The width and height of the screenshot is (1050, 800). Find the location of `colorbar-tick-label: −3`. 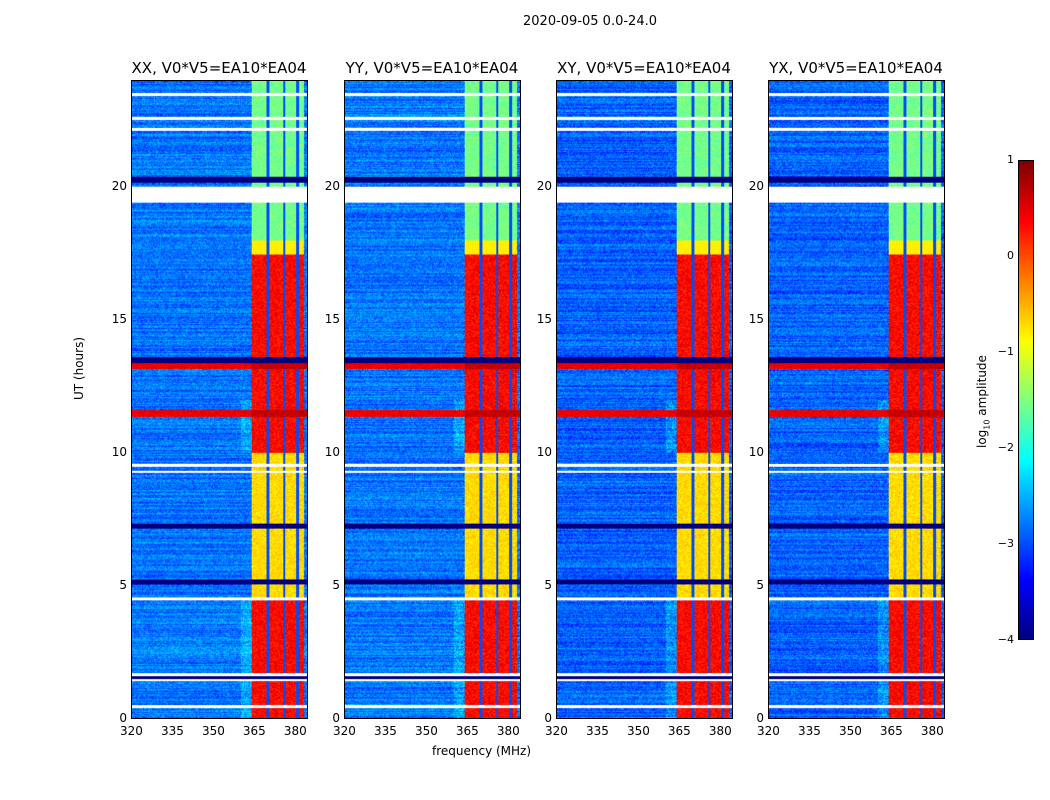

colorbar-tick-label: −3 is located at coordinates (1005, 543).